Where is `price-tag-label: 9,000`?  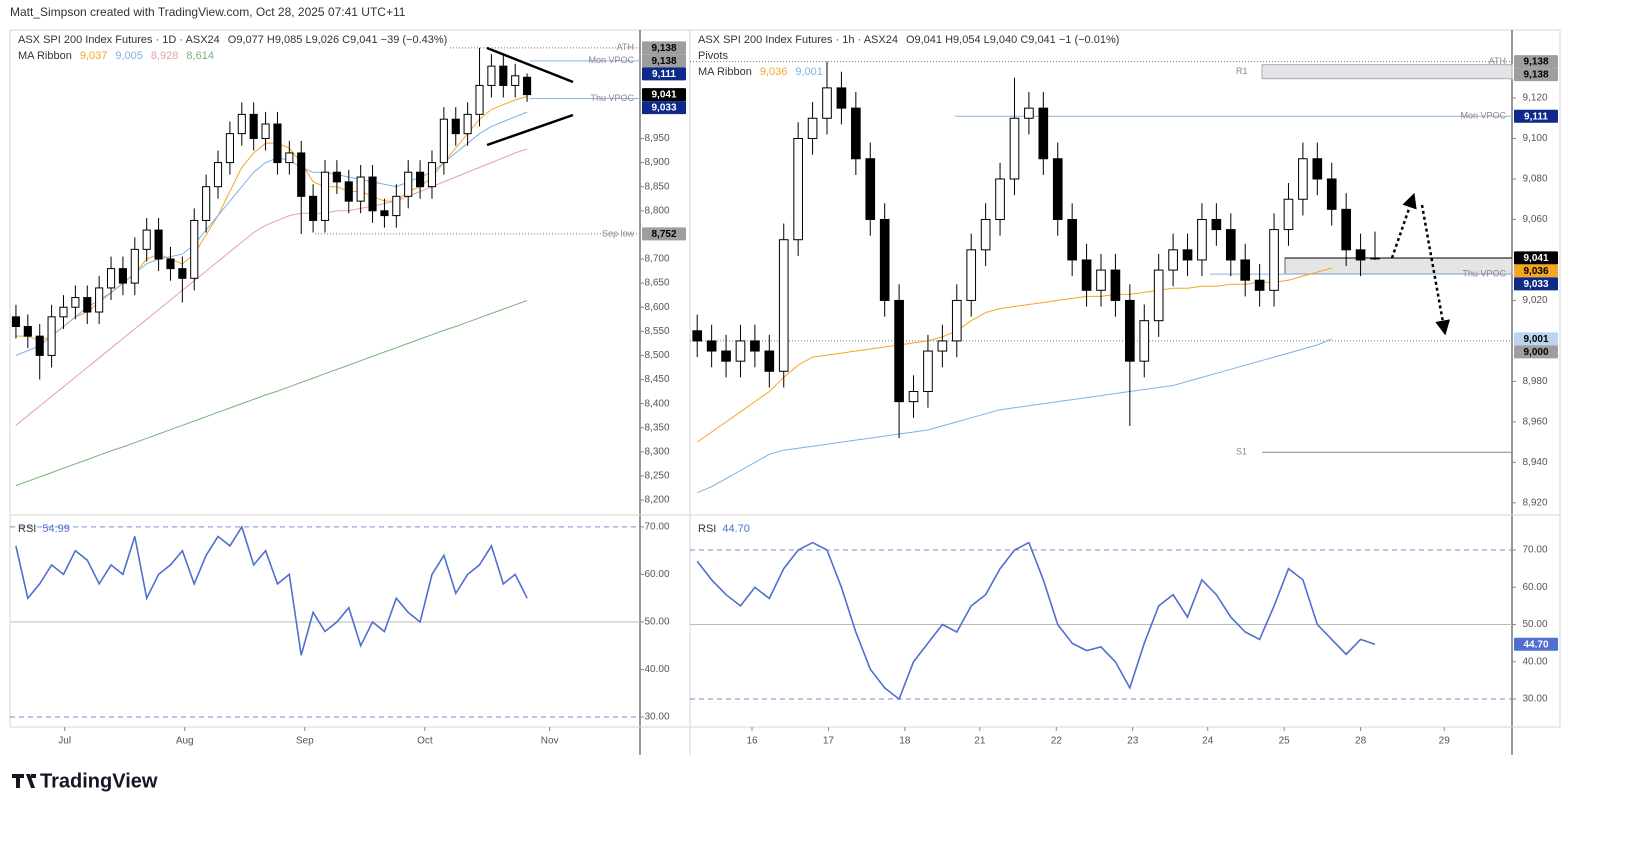 price-tag-label: 9,000 is located at coordinates (1535, 352).